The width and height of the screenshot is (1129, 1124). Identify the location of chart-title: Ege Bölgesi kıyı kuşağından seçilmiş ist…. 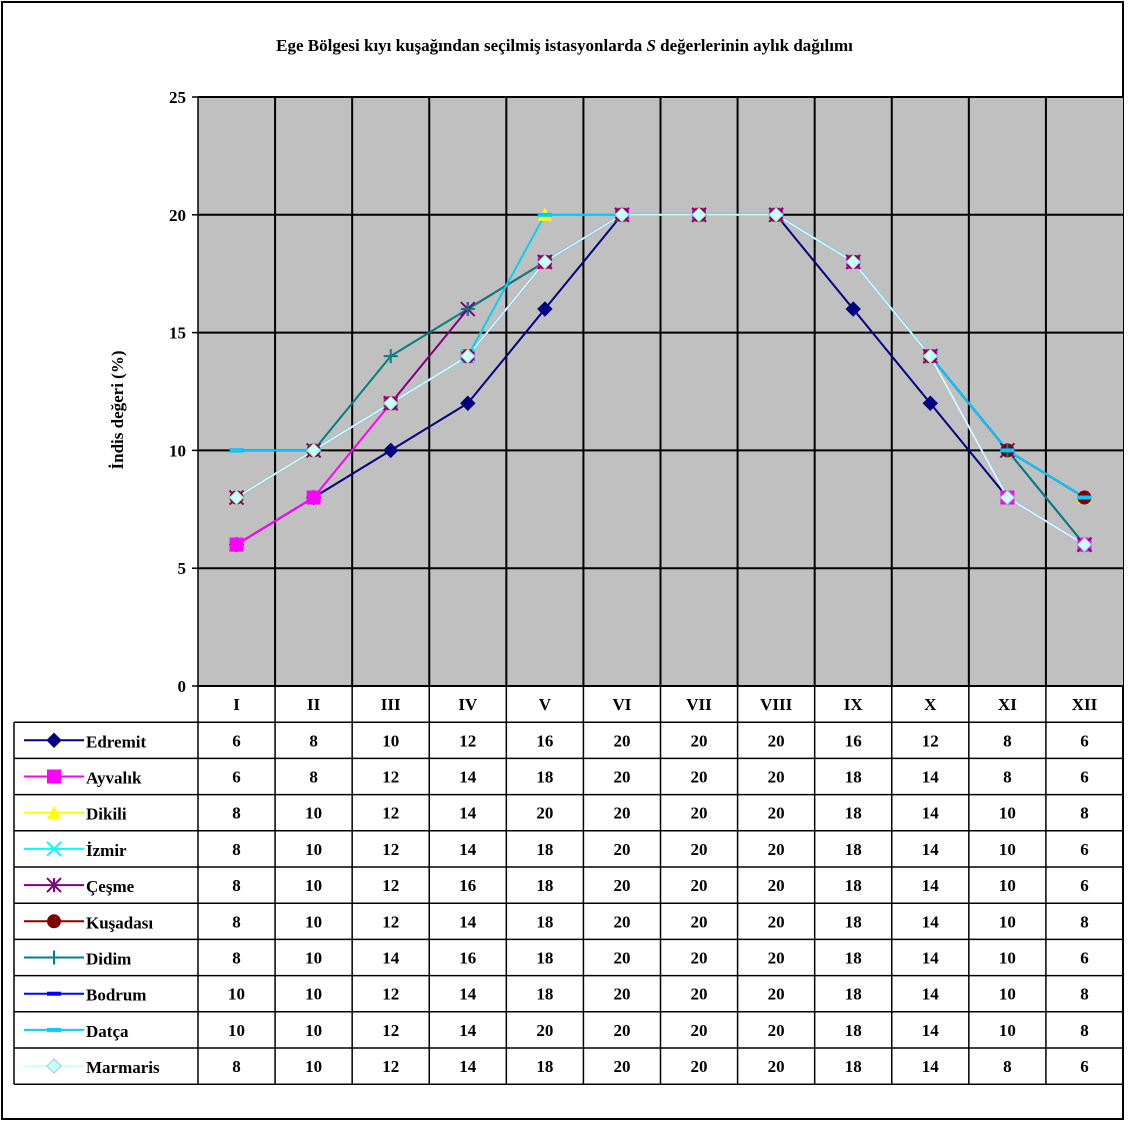
(564, 45).